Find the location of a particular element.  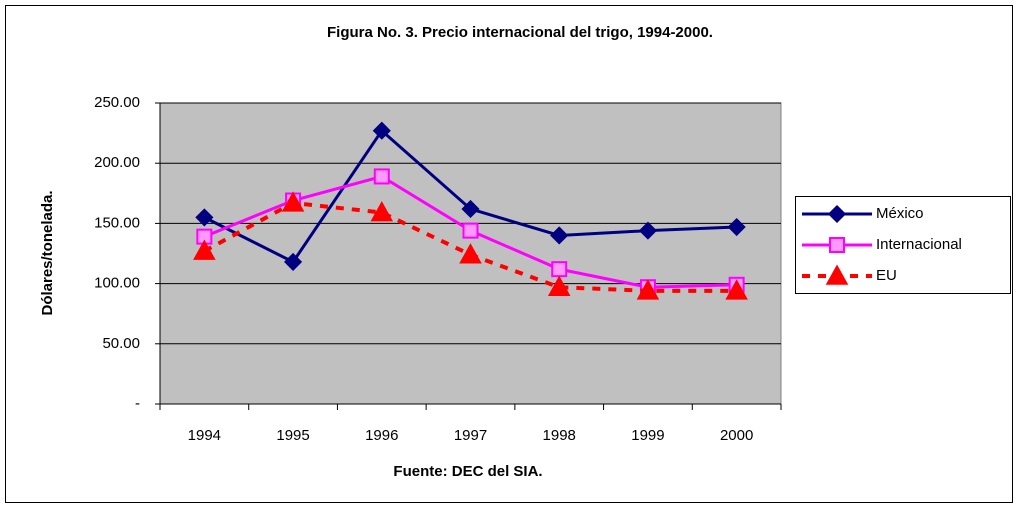

y-tick-label: 50.00 is located at coordinates (121, 343).